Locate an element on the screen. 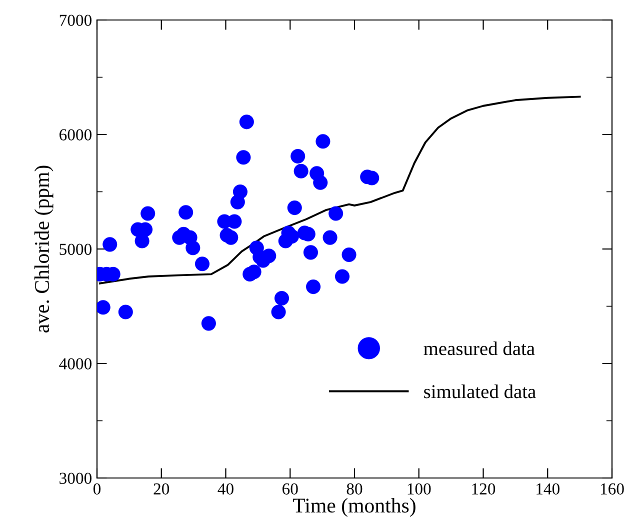  x-tick-label: 140 is located at coordinates (548, 489).